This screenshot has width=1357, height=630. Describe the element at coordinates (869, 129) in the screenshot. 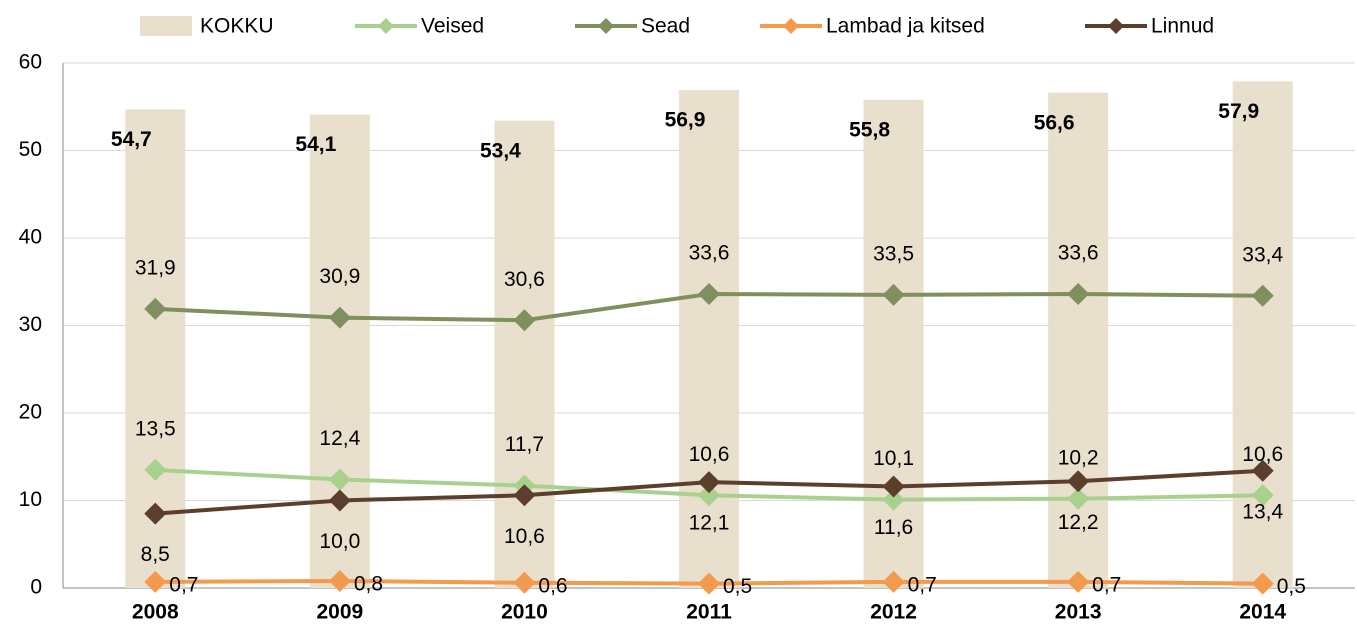

I see `data-label: 55,8` at that location.